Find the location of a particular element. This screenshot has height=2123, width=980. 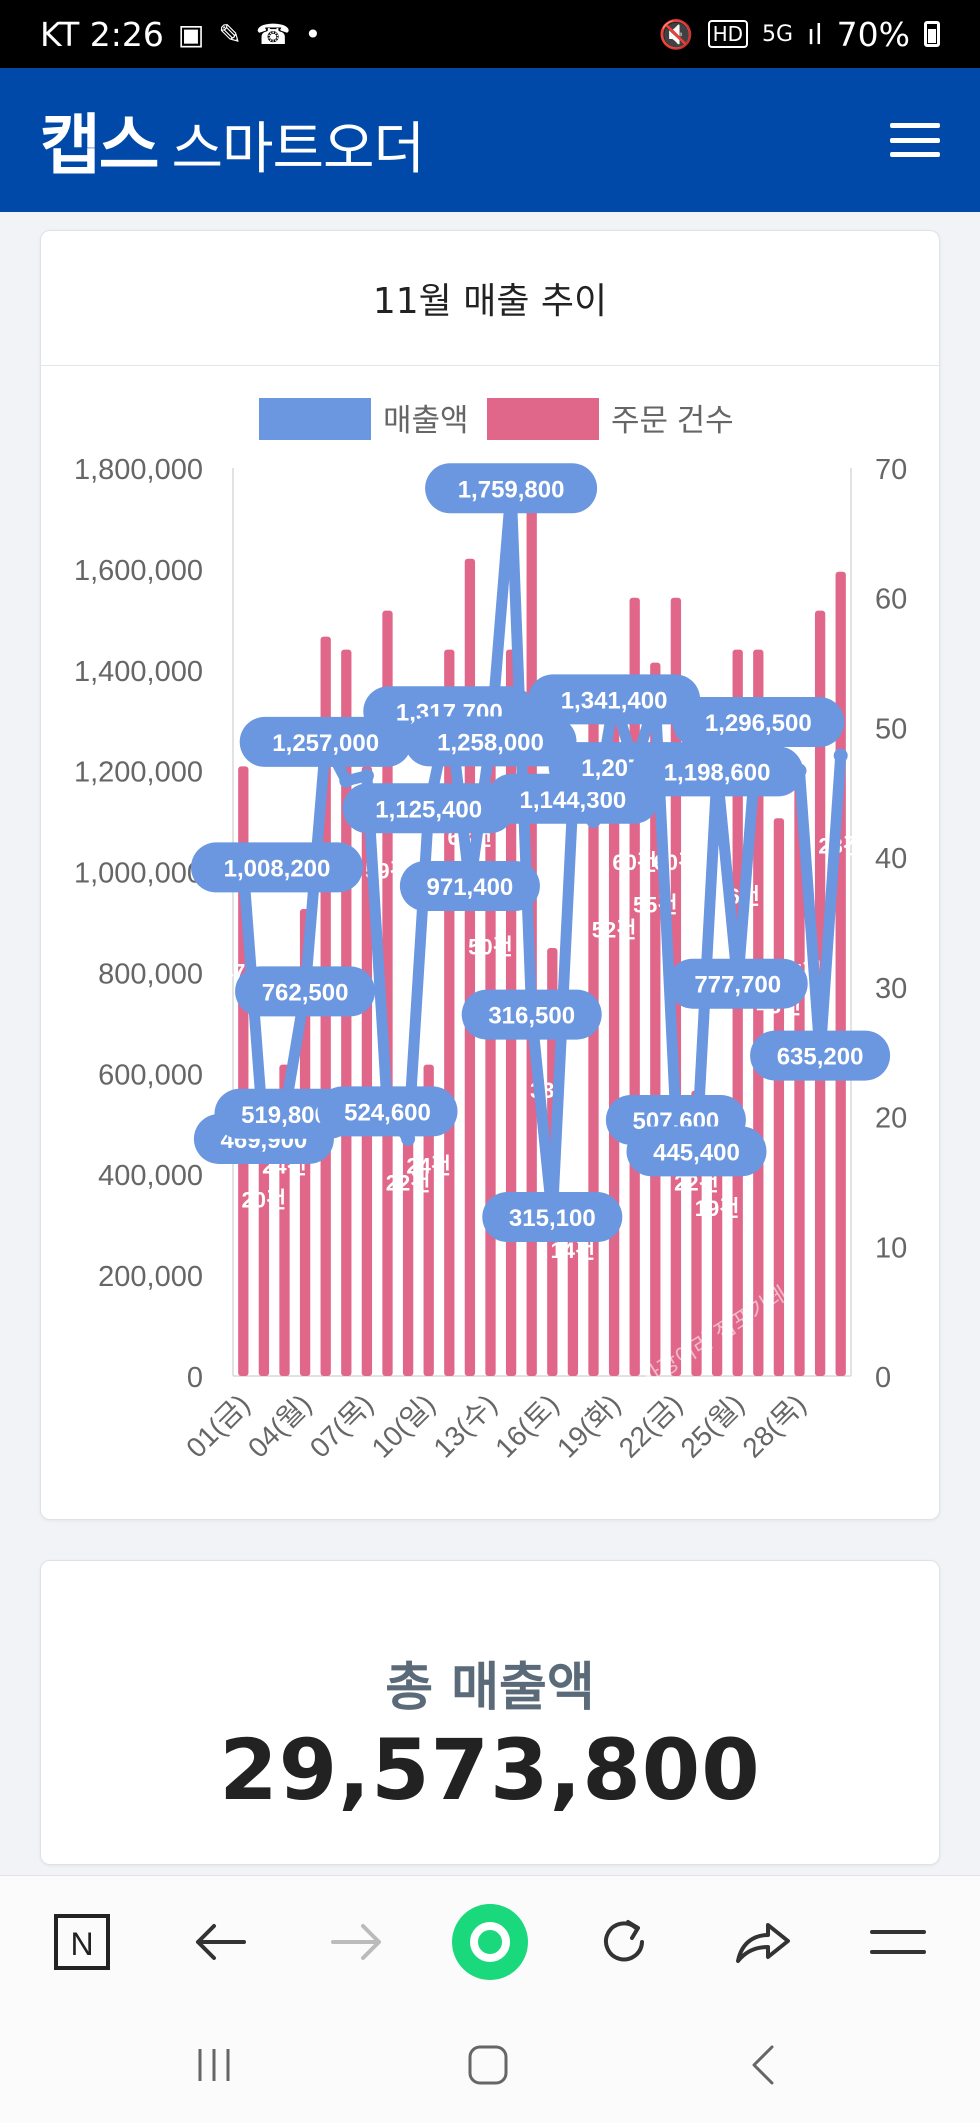

5g-signal-icon: 5G is located at coordinates (778, 34).